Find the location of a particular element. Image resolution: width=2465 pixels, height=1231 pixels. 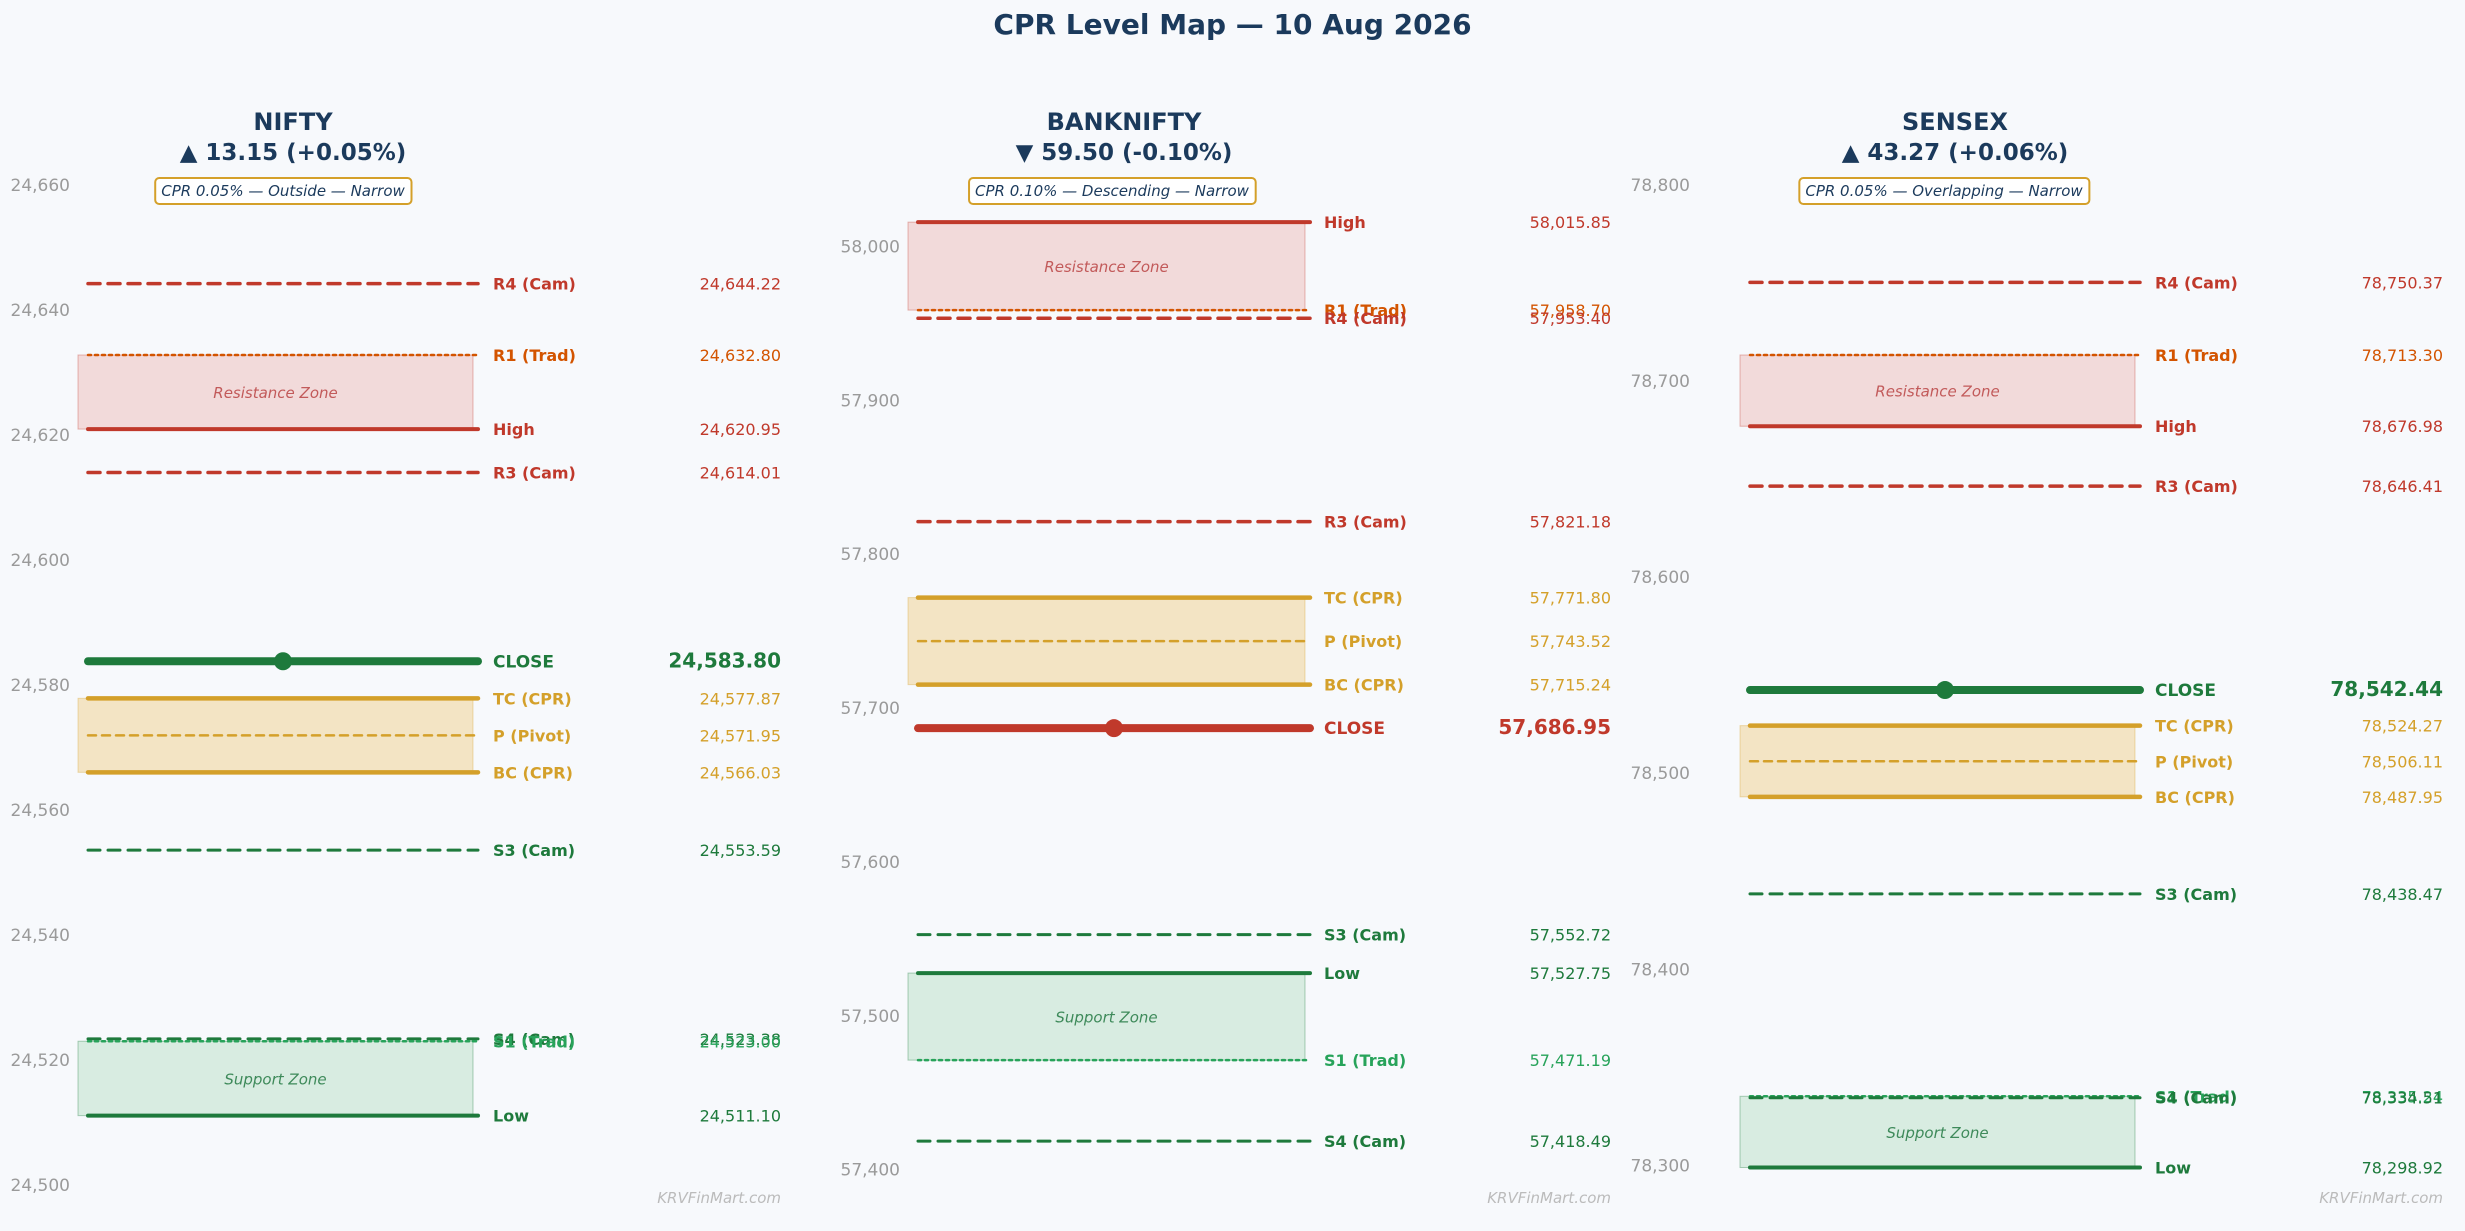

level-nifty-s4-cam-value: 24,523.38 is located at coordinates (740, 1039).